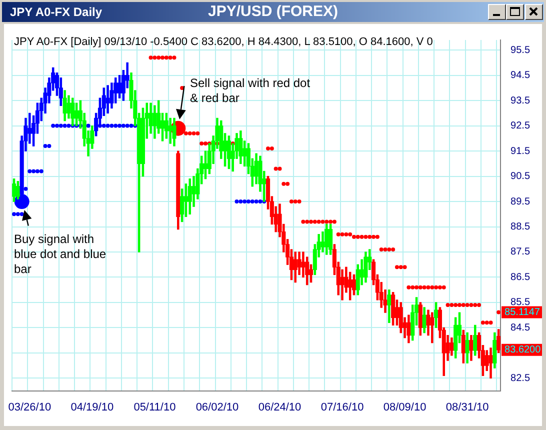 The width and height of the screenshot is (546, 430). I want to click on x-tick-label: 07/16/10, so click(342, 407).